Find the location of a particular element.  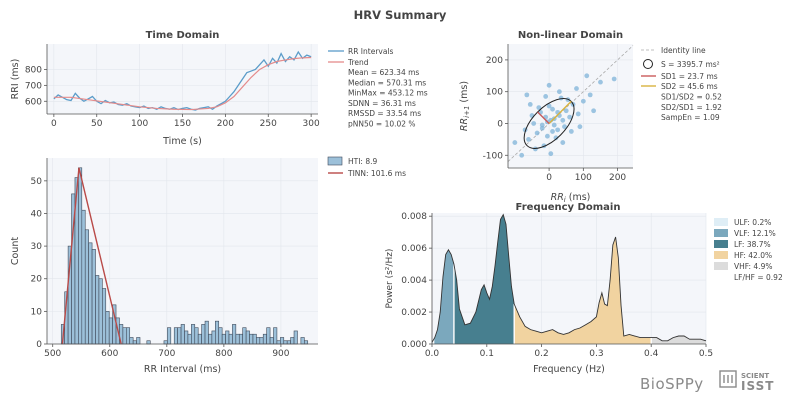

time-domain-stat: RMSSD = 33.54 ms is located at coordinates (384, 113).